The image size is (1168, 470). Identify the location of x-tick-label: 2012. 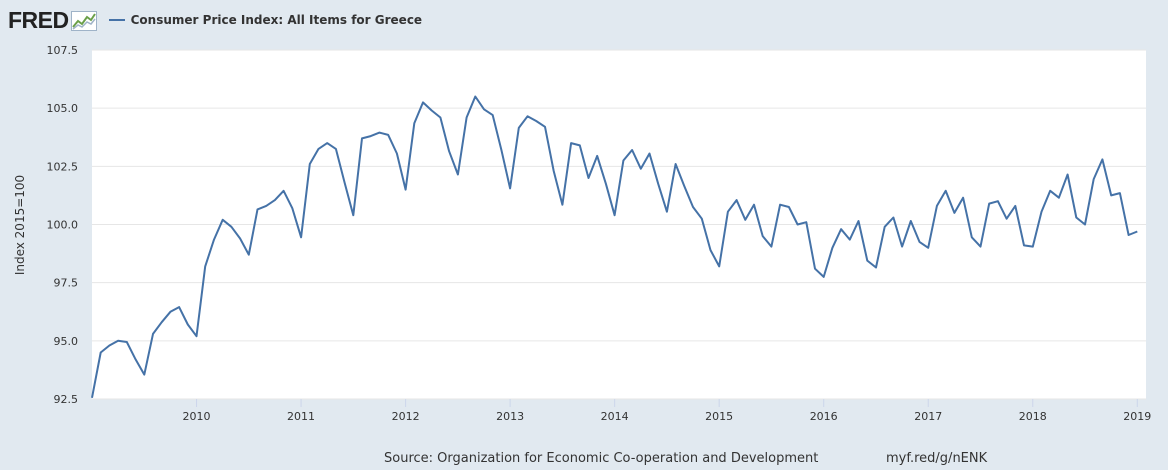
(406, 416).